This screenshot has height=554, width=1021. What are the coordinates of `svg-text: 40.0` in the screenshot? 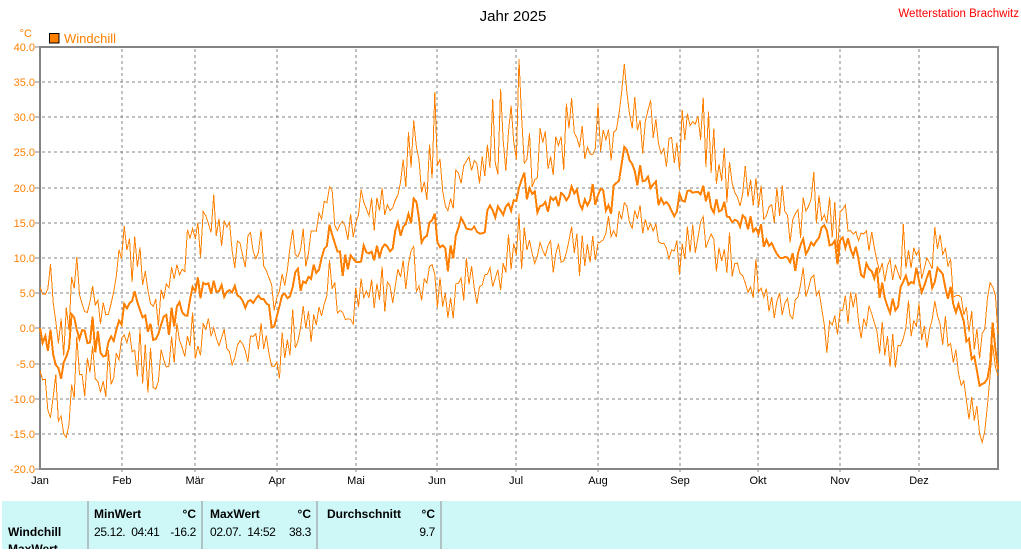 It's located at (24, 48).